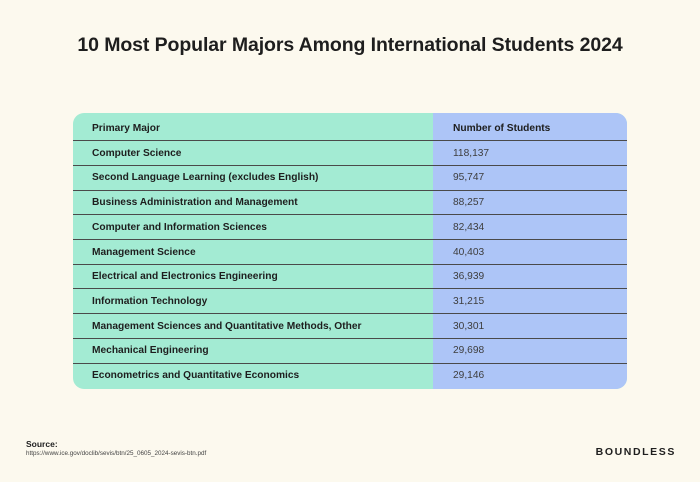  Describe the element at coordinates (469, 326) in the screenshot. I see `student-count-cell: 30,301` at that location.